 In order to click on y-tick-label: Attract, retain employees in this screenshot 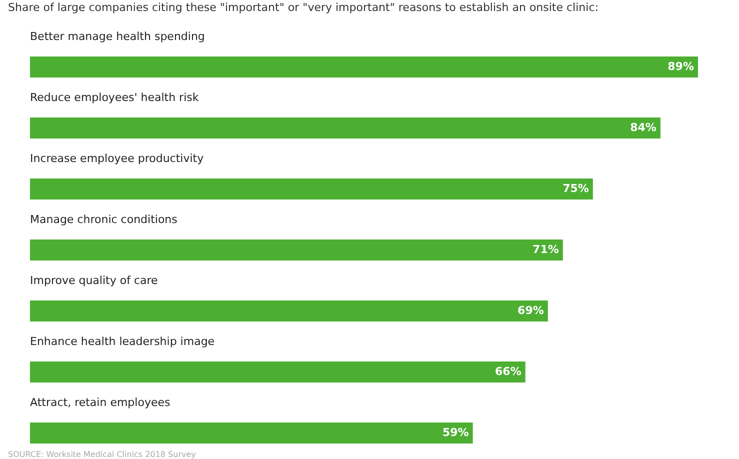, I will do `click(100, 402)`.